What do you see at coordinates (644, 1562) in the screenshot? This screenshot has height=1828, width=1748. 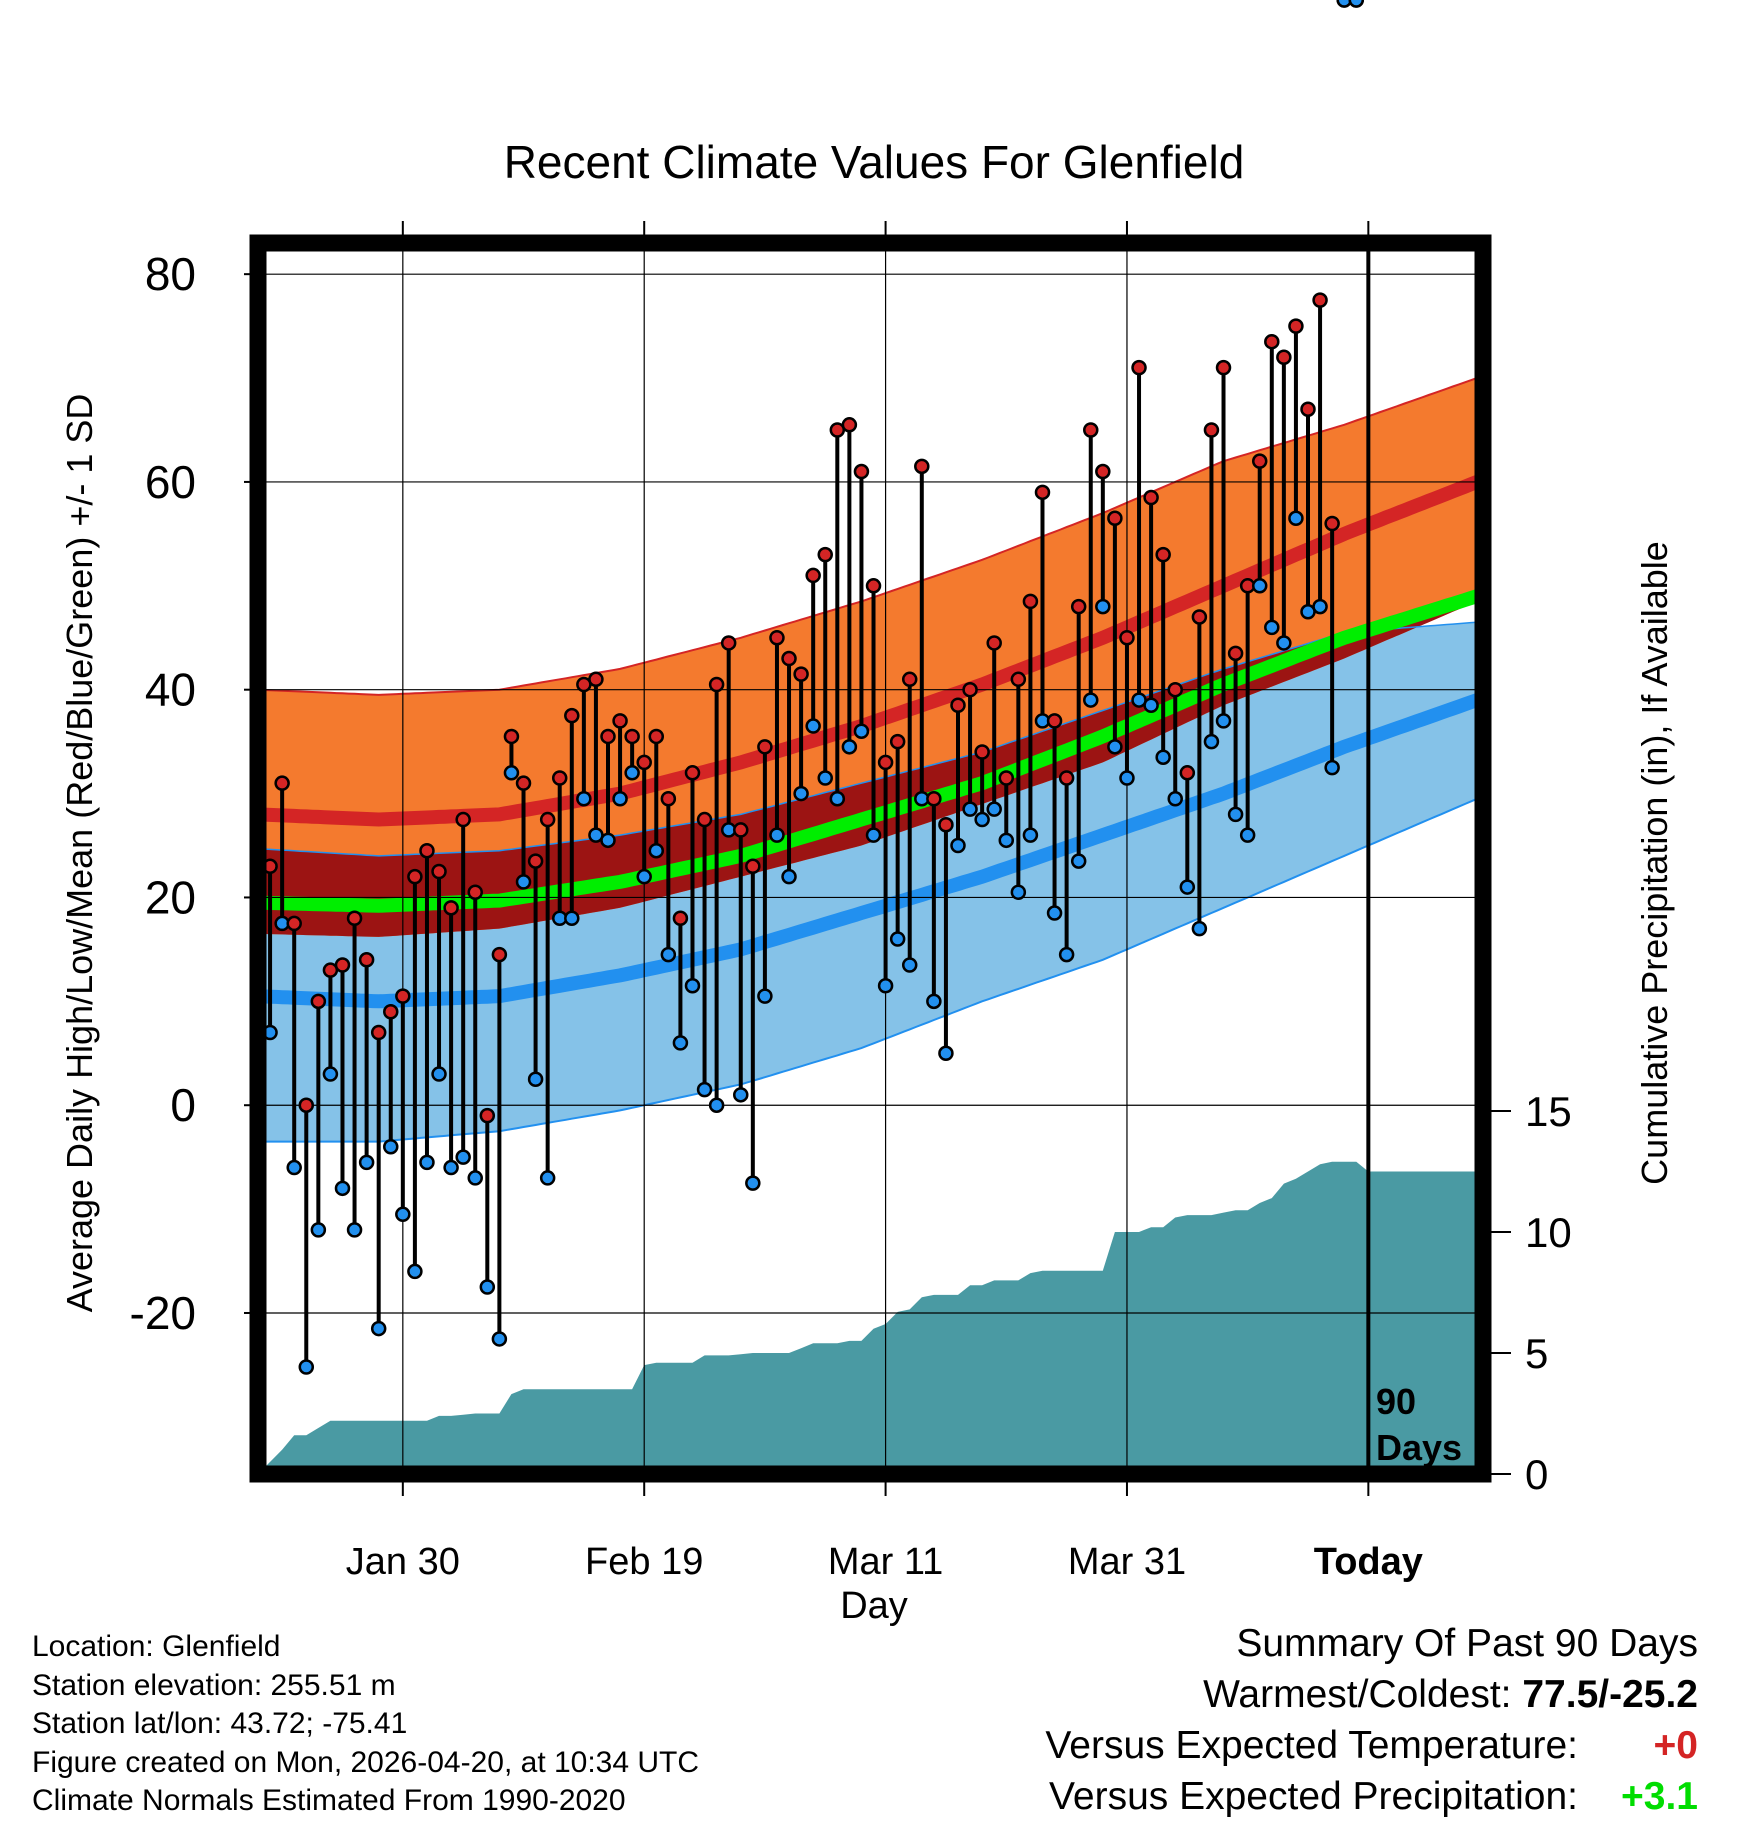 I see `x-tick-label: Feb 19` at bounding box center [644, 1562].